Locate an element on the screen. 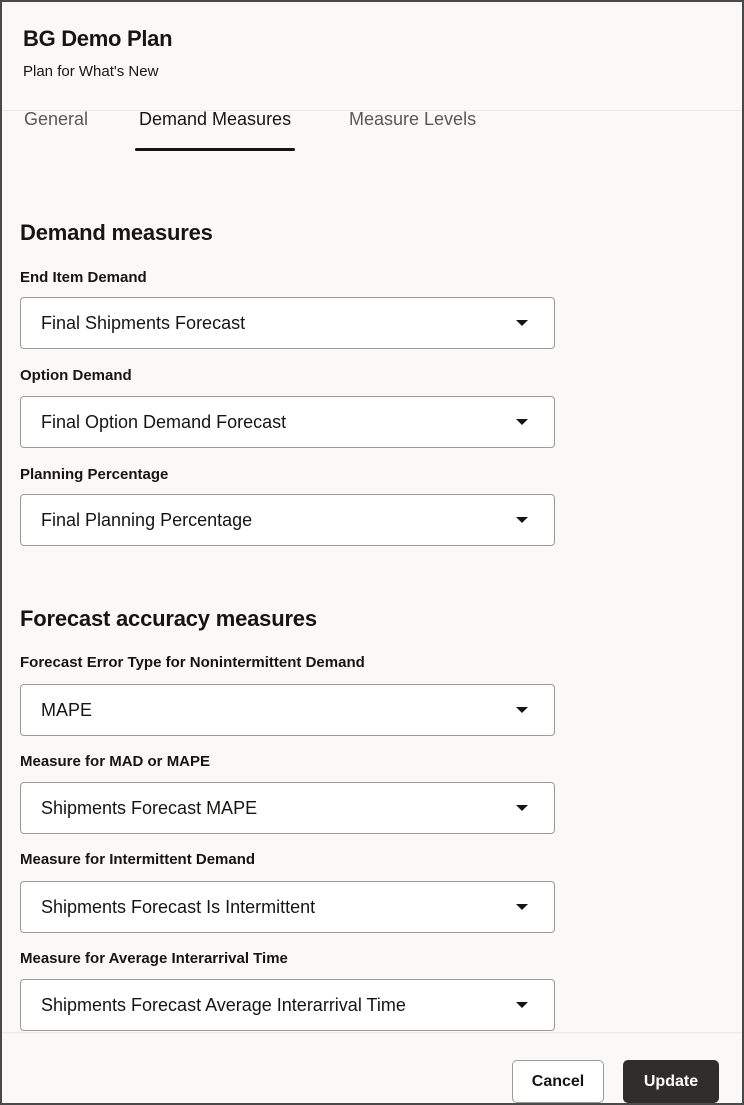 Image resolution: width=744 pixels, height=1105 pixels. tab-label: Demand Measures is located at coordinates (215, 119).